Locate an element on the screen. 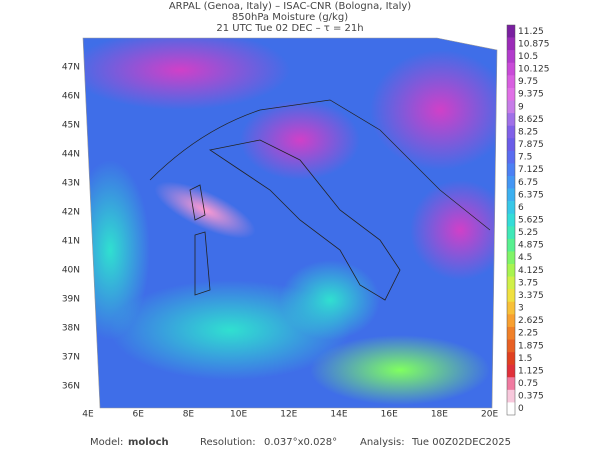 The width and height of the screenshot is (600, 450). lon-label: 10E is located at coordinates (238, 415).